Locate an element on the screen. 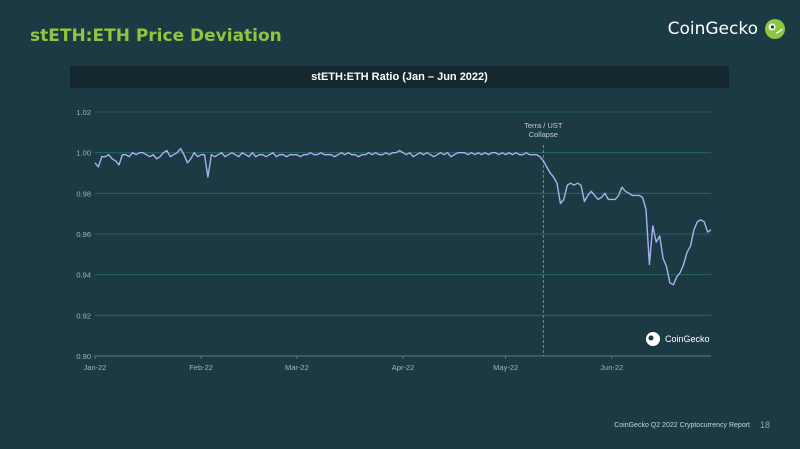 This screenshot has height=449, width=800. slide-title: stETH:ETH Price Deviation is located at coordinates (156, 36).